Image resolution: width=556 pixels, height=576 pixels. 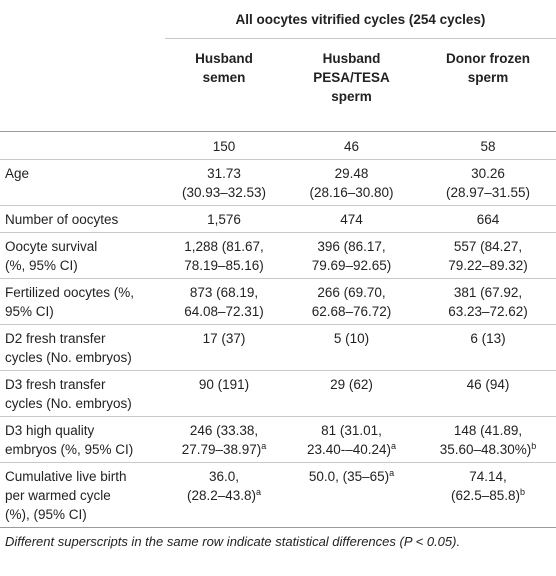 What do you see at coordinates (224, 384) in the screenshot?
I see `table-cell: 90 (191)` at bounding box center [224, 384].